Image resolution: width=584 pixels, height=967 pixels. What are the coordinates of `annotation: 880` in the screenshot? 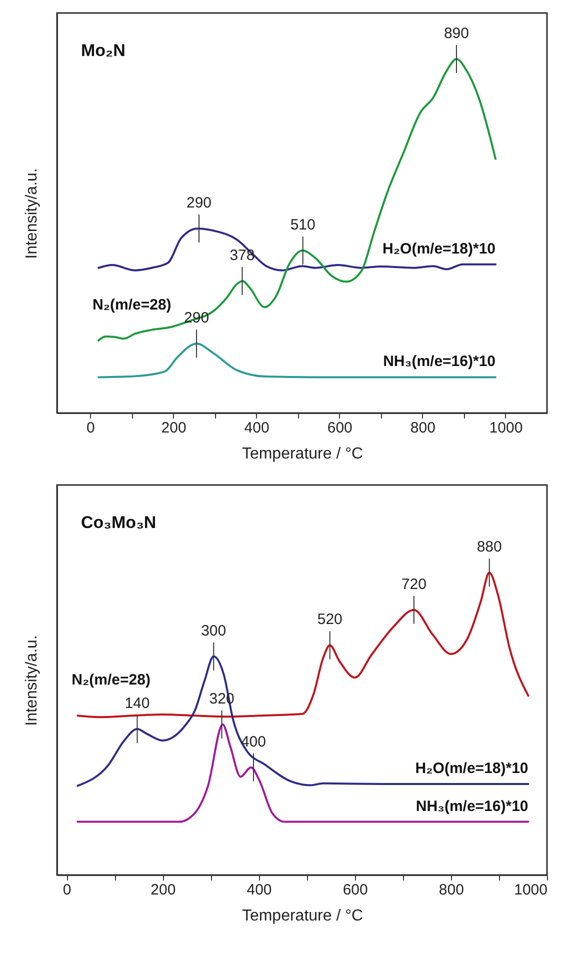 It's located at (489, 547).